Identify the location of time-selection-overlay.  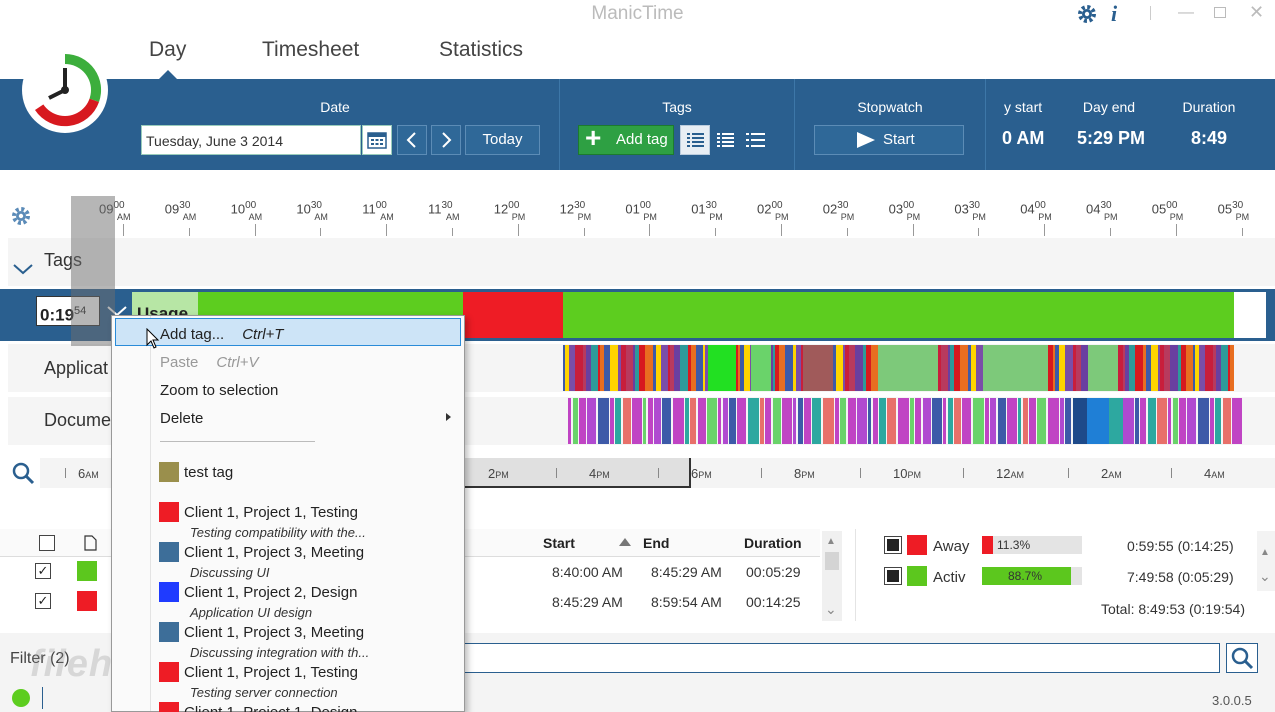
(93, 271).